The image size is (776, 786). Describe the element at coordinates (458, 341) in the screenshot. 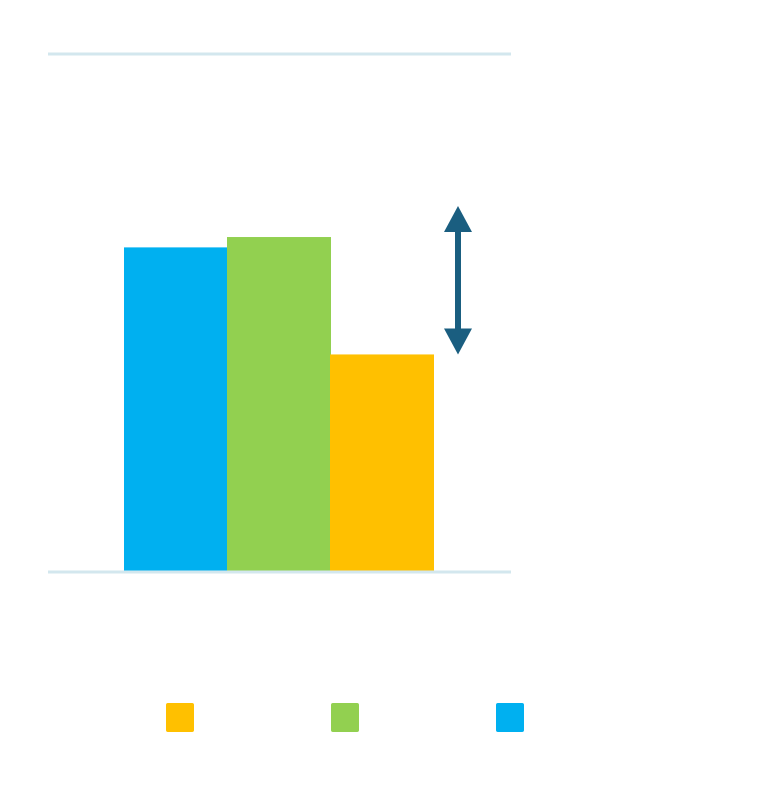

I see `arrow-head-down-icon` at that location.